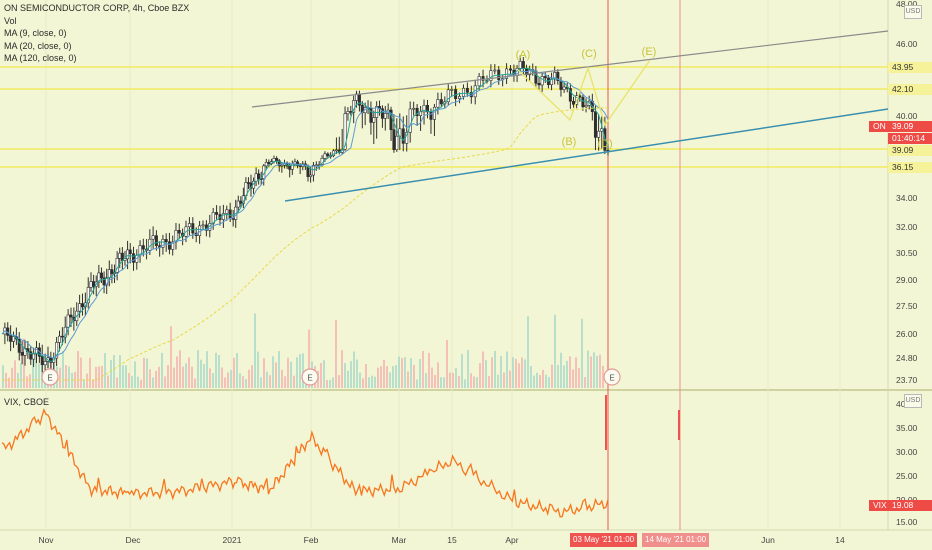 Image resolution: width=932 pixels, height=550 pixels. What do you see at coordinates (907, 358) in the screenshot?
I see `price-axis-label: 24.80` at bounding box center [907, 358].